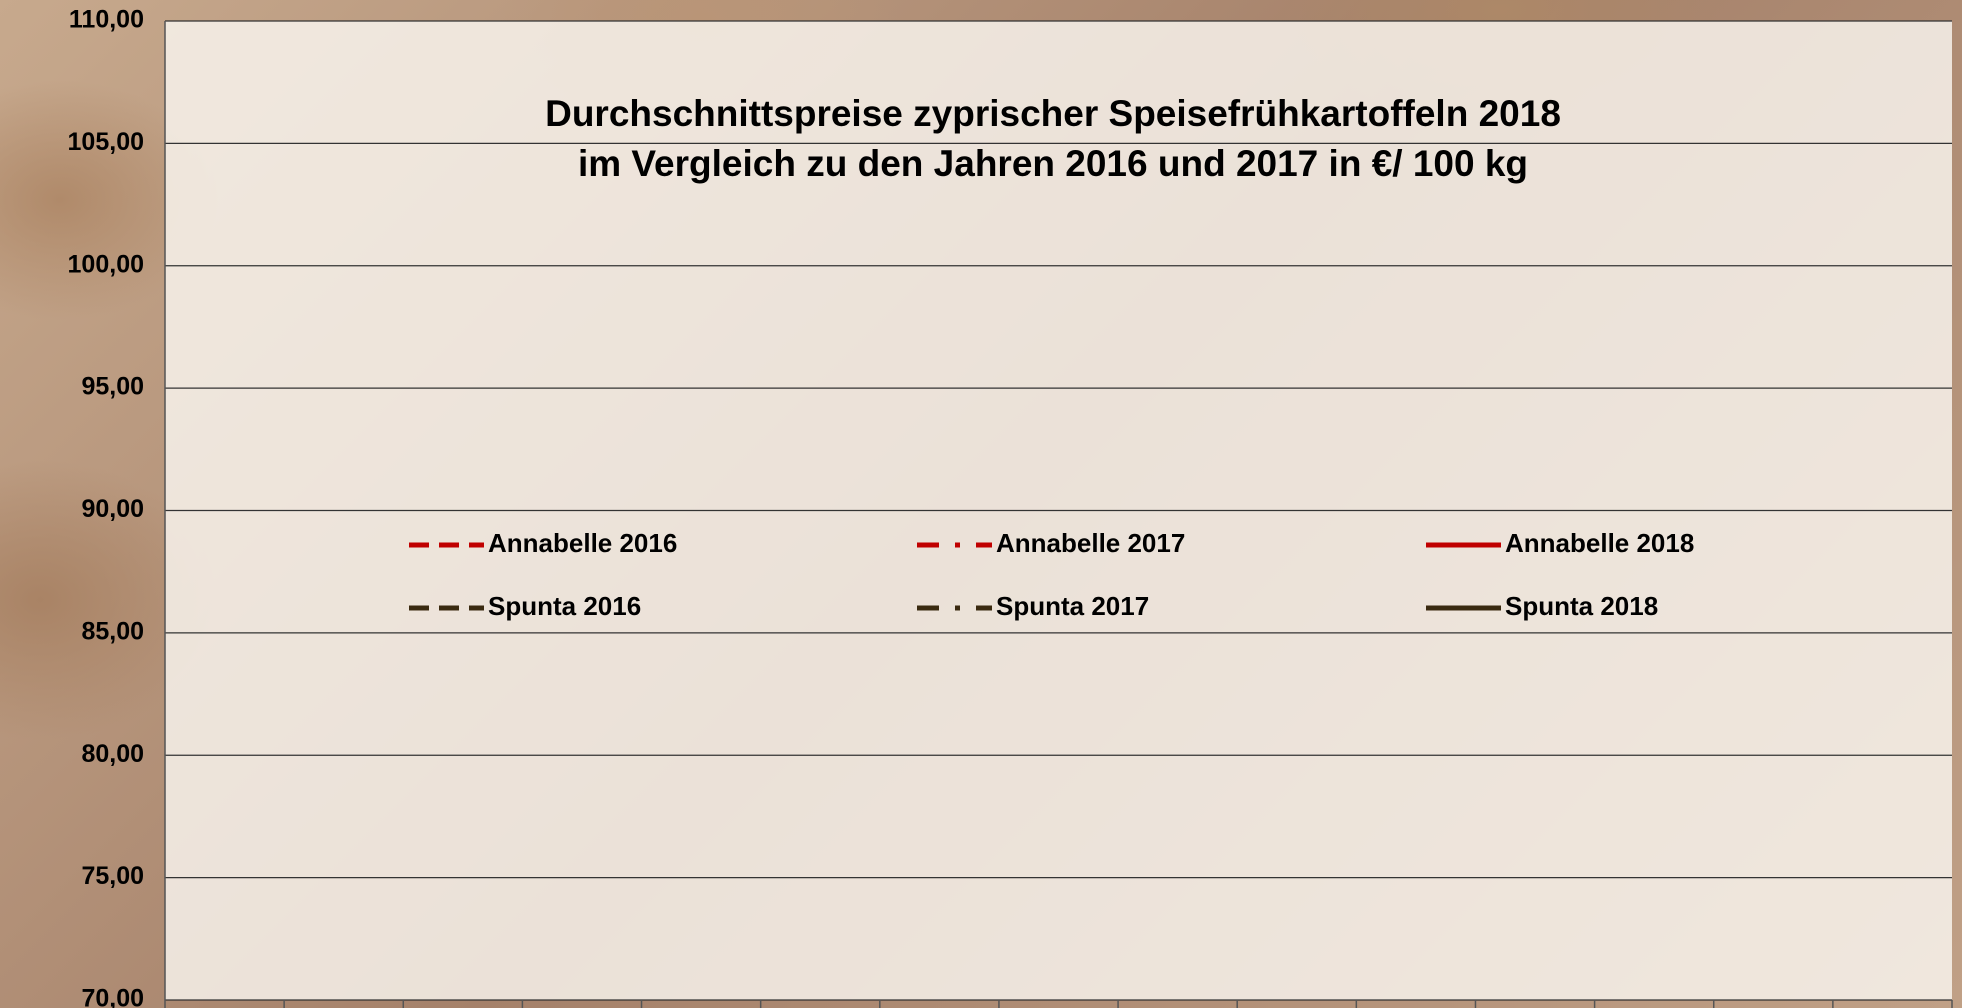  What do you see at coordinates (1072, 606) in the screenshot?
I see `legend-label: Spunta 2017` at bounding box center [1072, 606].